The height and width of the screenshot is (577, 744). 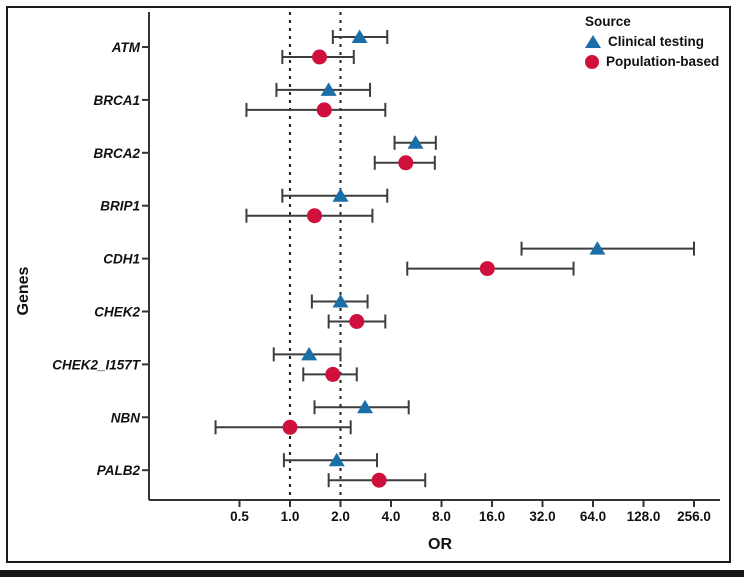 I want to click on PALB2-clinical-marker, so click(x=336, y=459).